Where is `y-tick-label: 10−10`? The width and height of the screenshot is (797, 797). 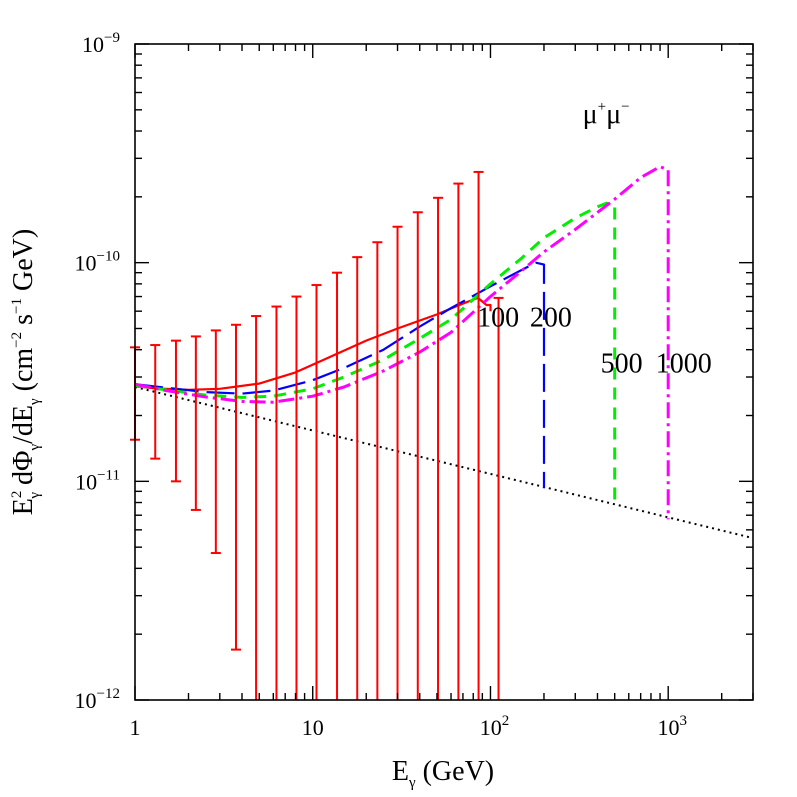
y-tick-label: 10−10 is located at coordinates (97, 262).